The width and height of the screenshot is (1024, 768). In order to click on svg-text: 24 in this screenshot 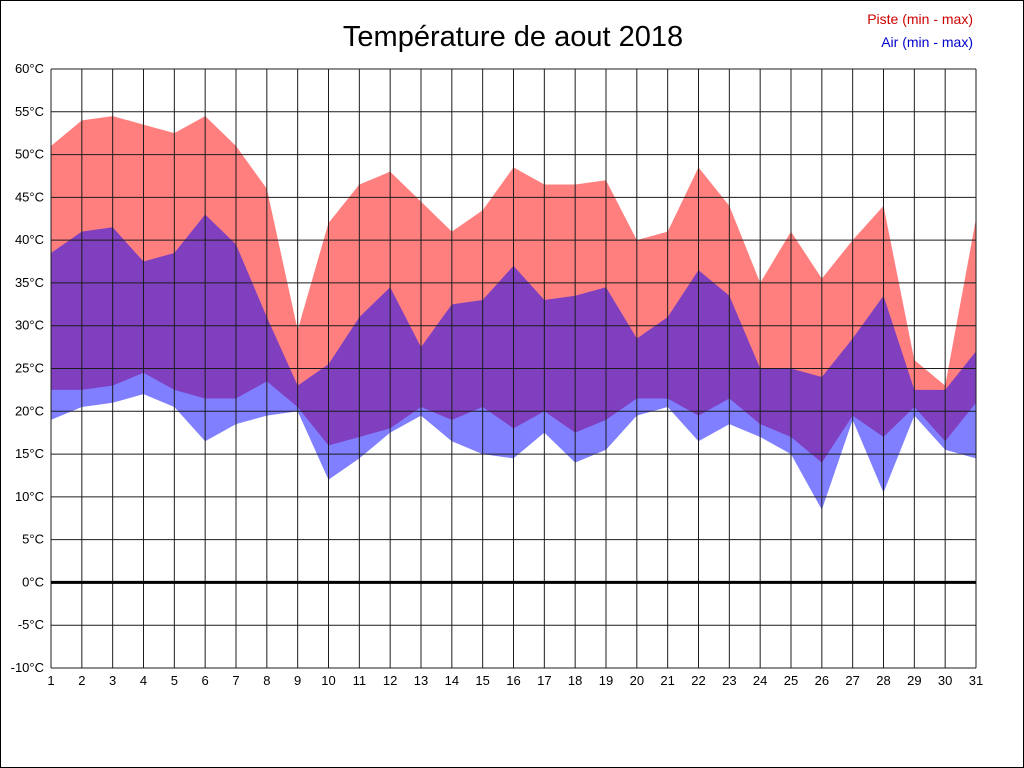, I will do `click(760, 680)`.